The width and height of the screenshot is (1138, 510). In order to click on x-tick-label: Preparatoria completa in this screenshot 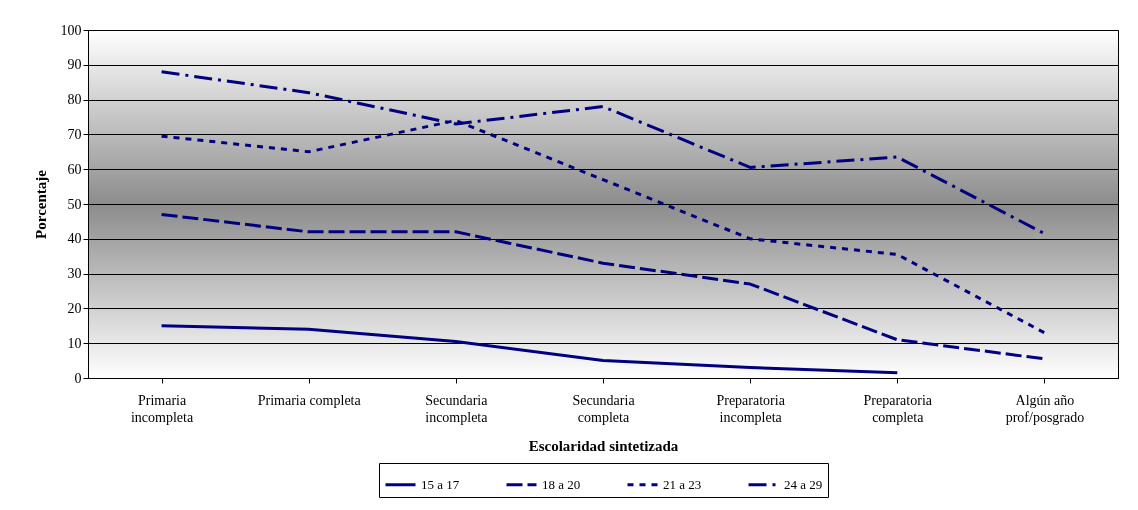, I will do `click(898, 408)`.